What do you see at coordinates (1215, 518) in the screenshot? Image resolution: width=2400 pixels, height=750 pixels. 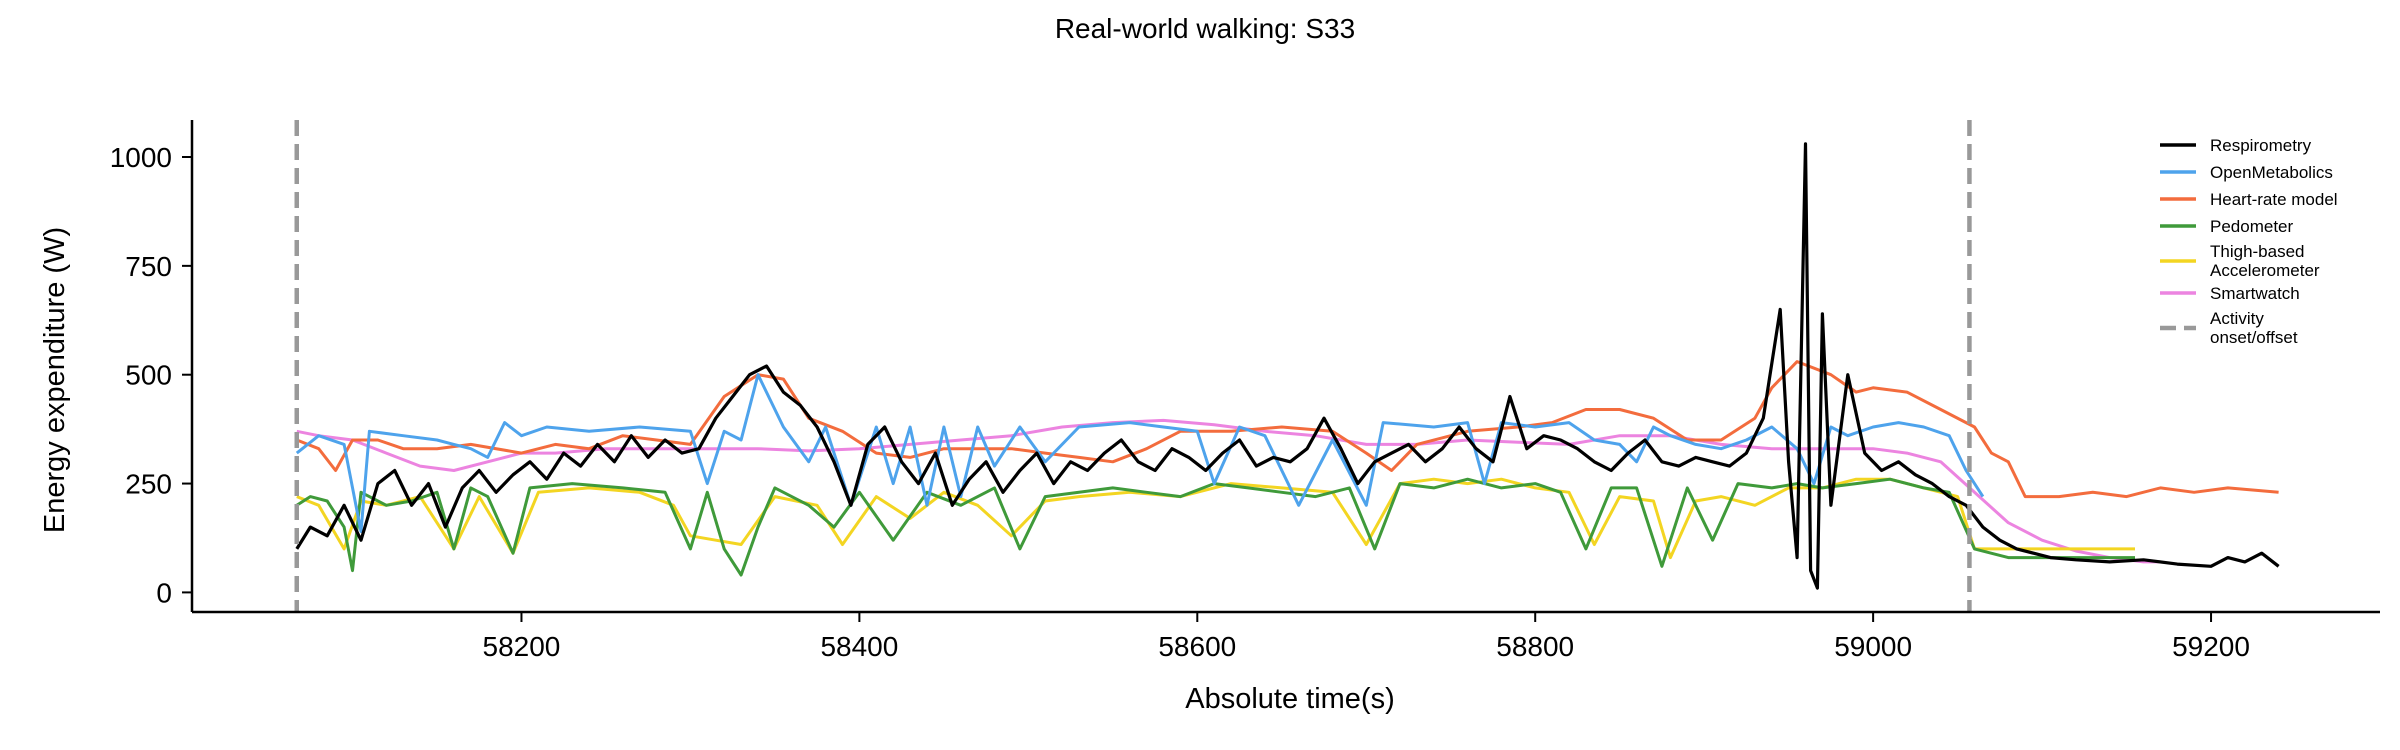 I see `series-line-thigh-based-accelerometer` at bounding box center [1215, 518].